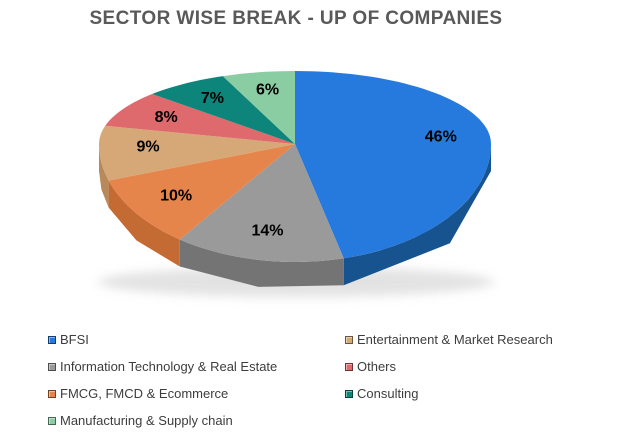 Image resolution: width=631 pixels, height=436 pixels. Describe the element at coordinates (455, 339) in the screenshot. I see `legend-label: Entertainment & Market Research` at that location.